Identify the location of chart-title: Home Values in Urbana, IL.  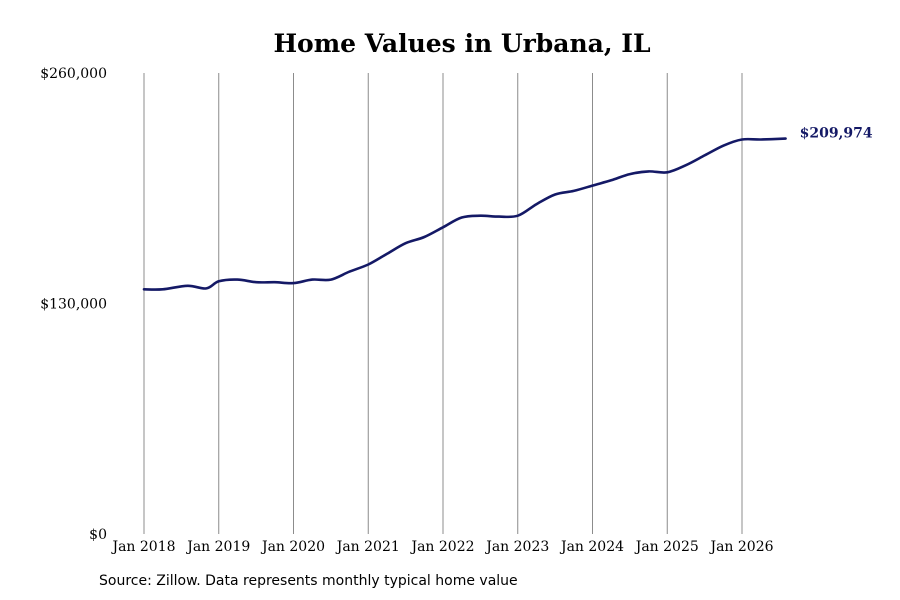
(462, 43).